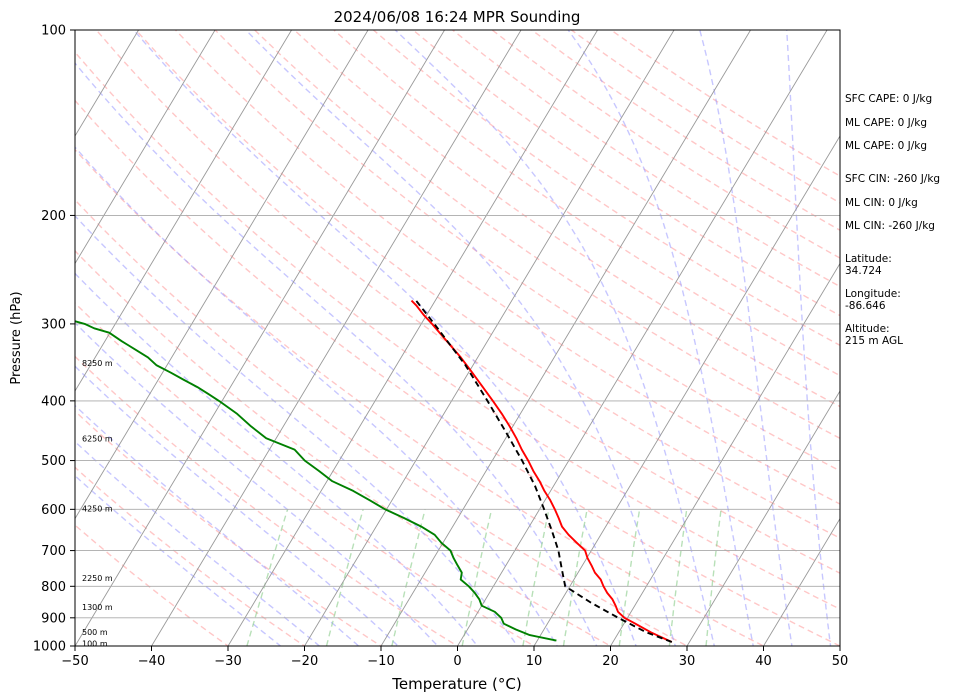 Image resolution: width=955 pixels, height=700 pixels. What do you see at coordinates (457, 17) in the screenshot?
I see `chart-title: 2024/06/08 16:24 MPR Sounding` at bounding box center [457, 17].